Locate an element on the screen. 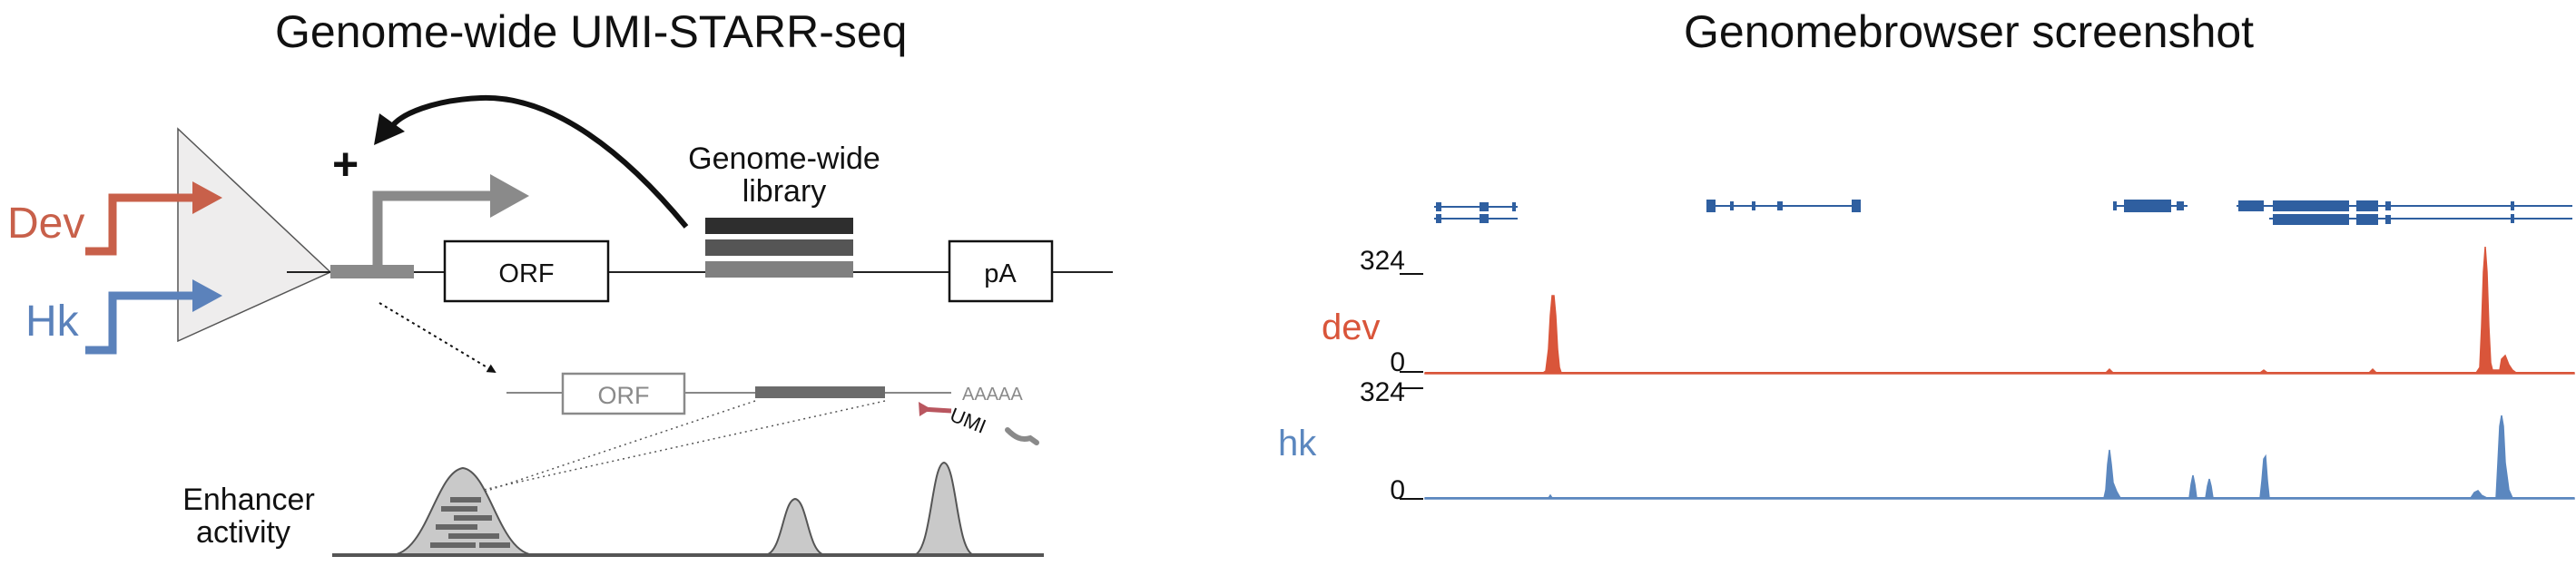 The image size is (2576, 566). pa-label: pA is located at coordinates (1000, 273).